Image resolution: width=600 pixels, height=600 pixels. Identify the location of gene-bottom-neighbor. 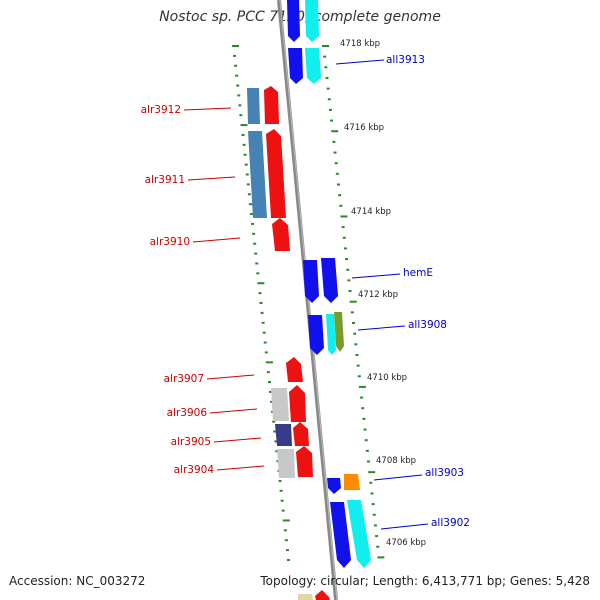
(305, 597).